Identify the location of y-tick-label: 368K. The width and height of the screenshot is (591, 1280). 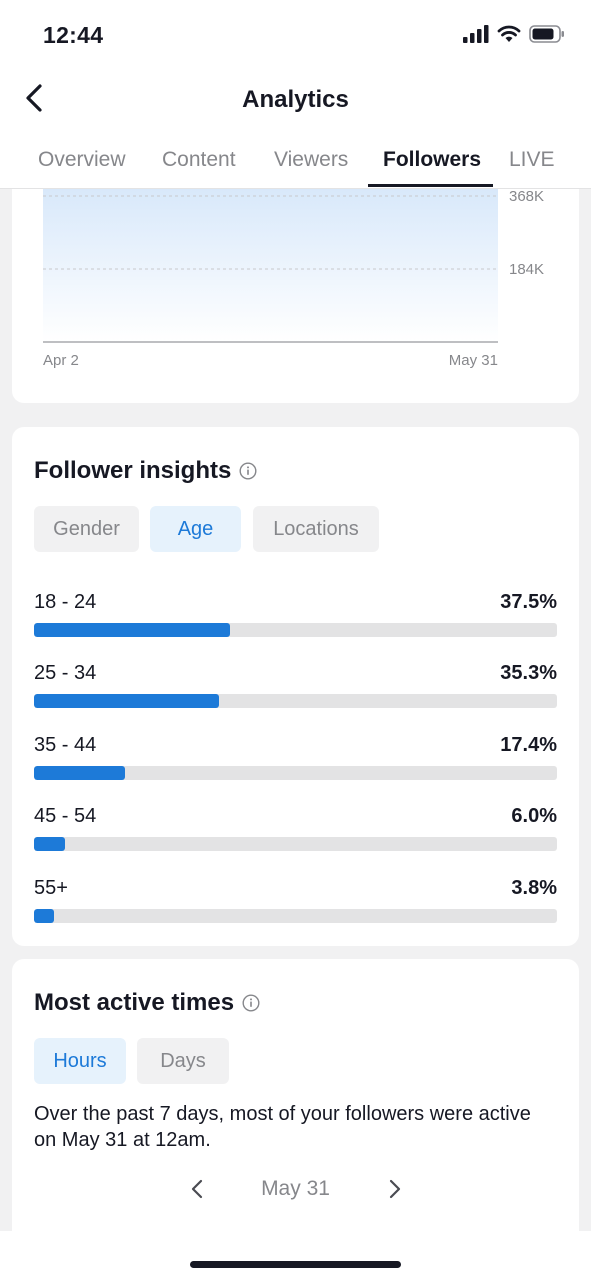
(526, 196).